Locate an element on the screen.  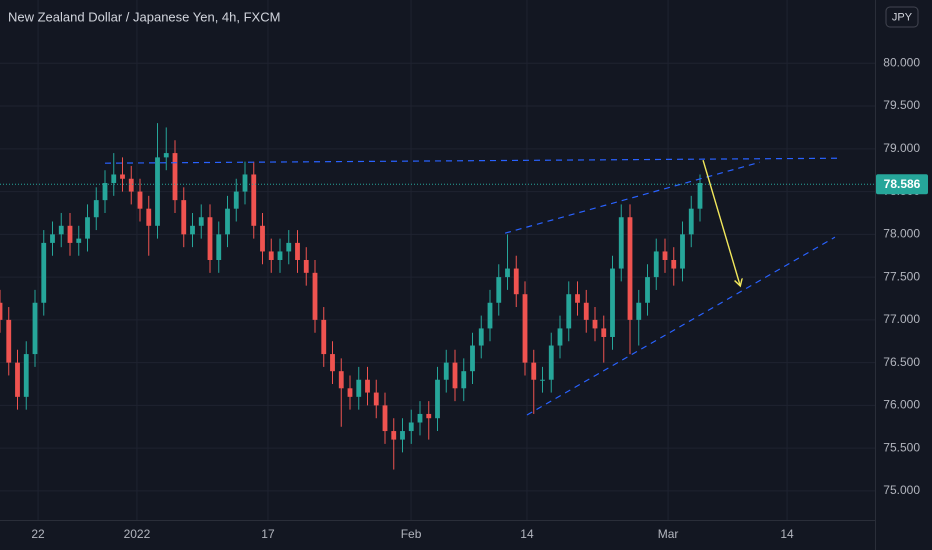
y-tick-label: 75.000 is located at coordinates (901, 490).